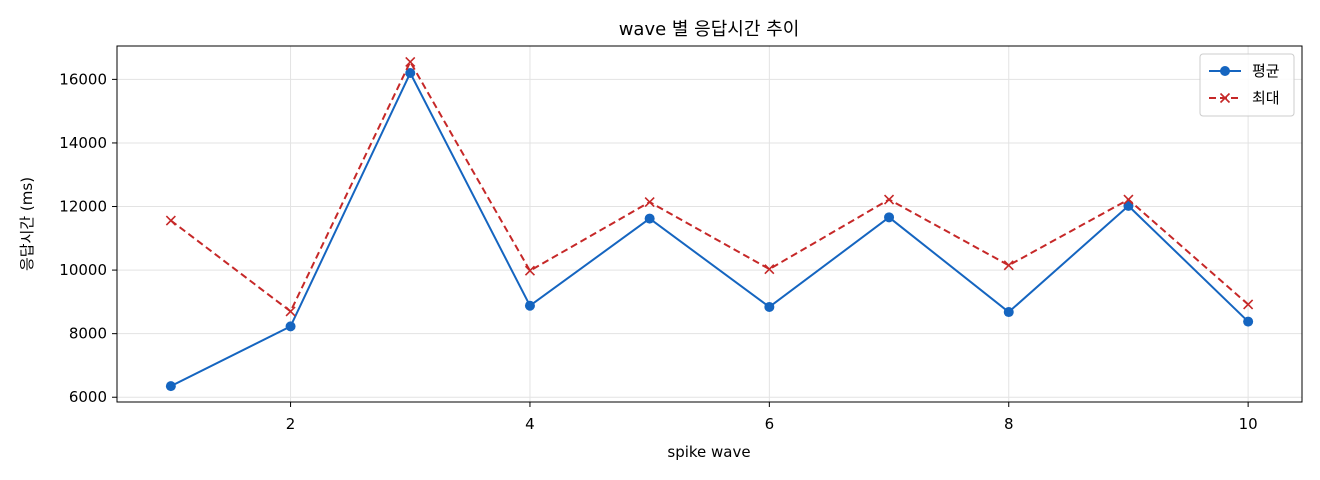 This screenshot has height=480, width=1320. What do you see at coordinates (1266, 98) in the screenshot?
I see `legend-label: 최대` at bounding box center [1266, 98].